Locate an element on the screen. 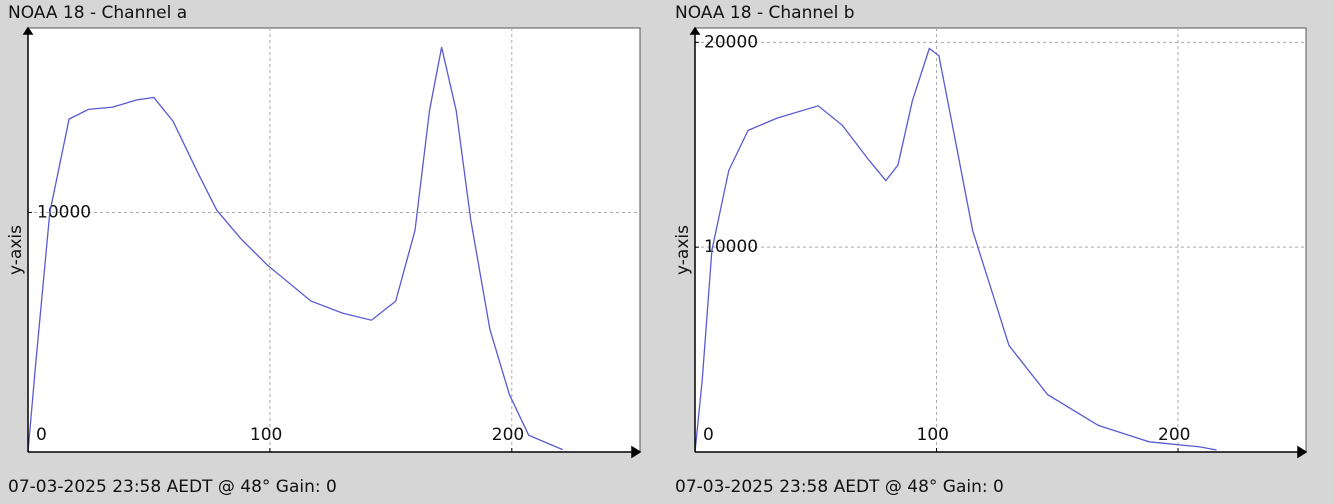 This screenshot has width=1334, height=504. y-tick-label: 20000 is located at coordinates (731, 42).